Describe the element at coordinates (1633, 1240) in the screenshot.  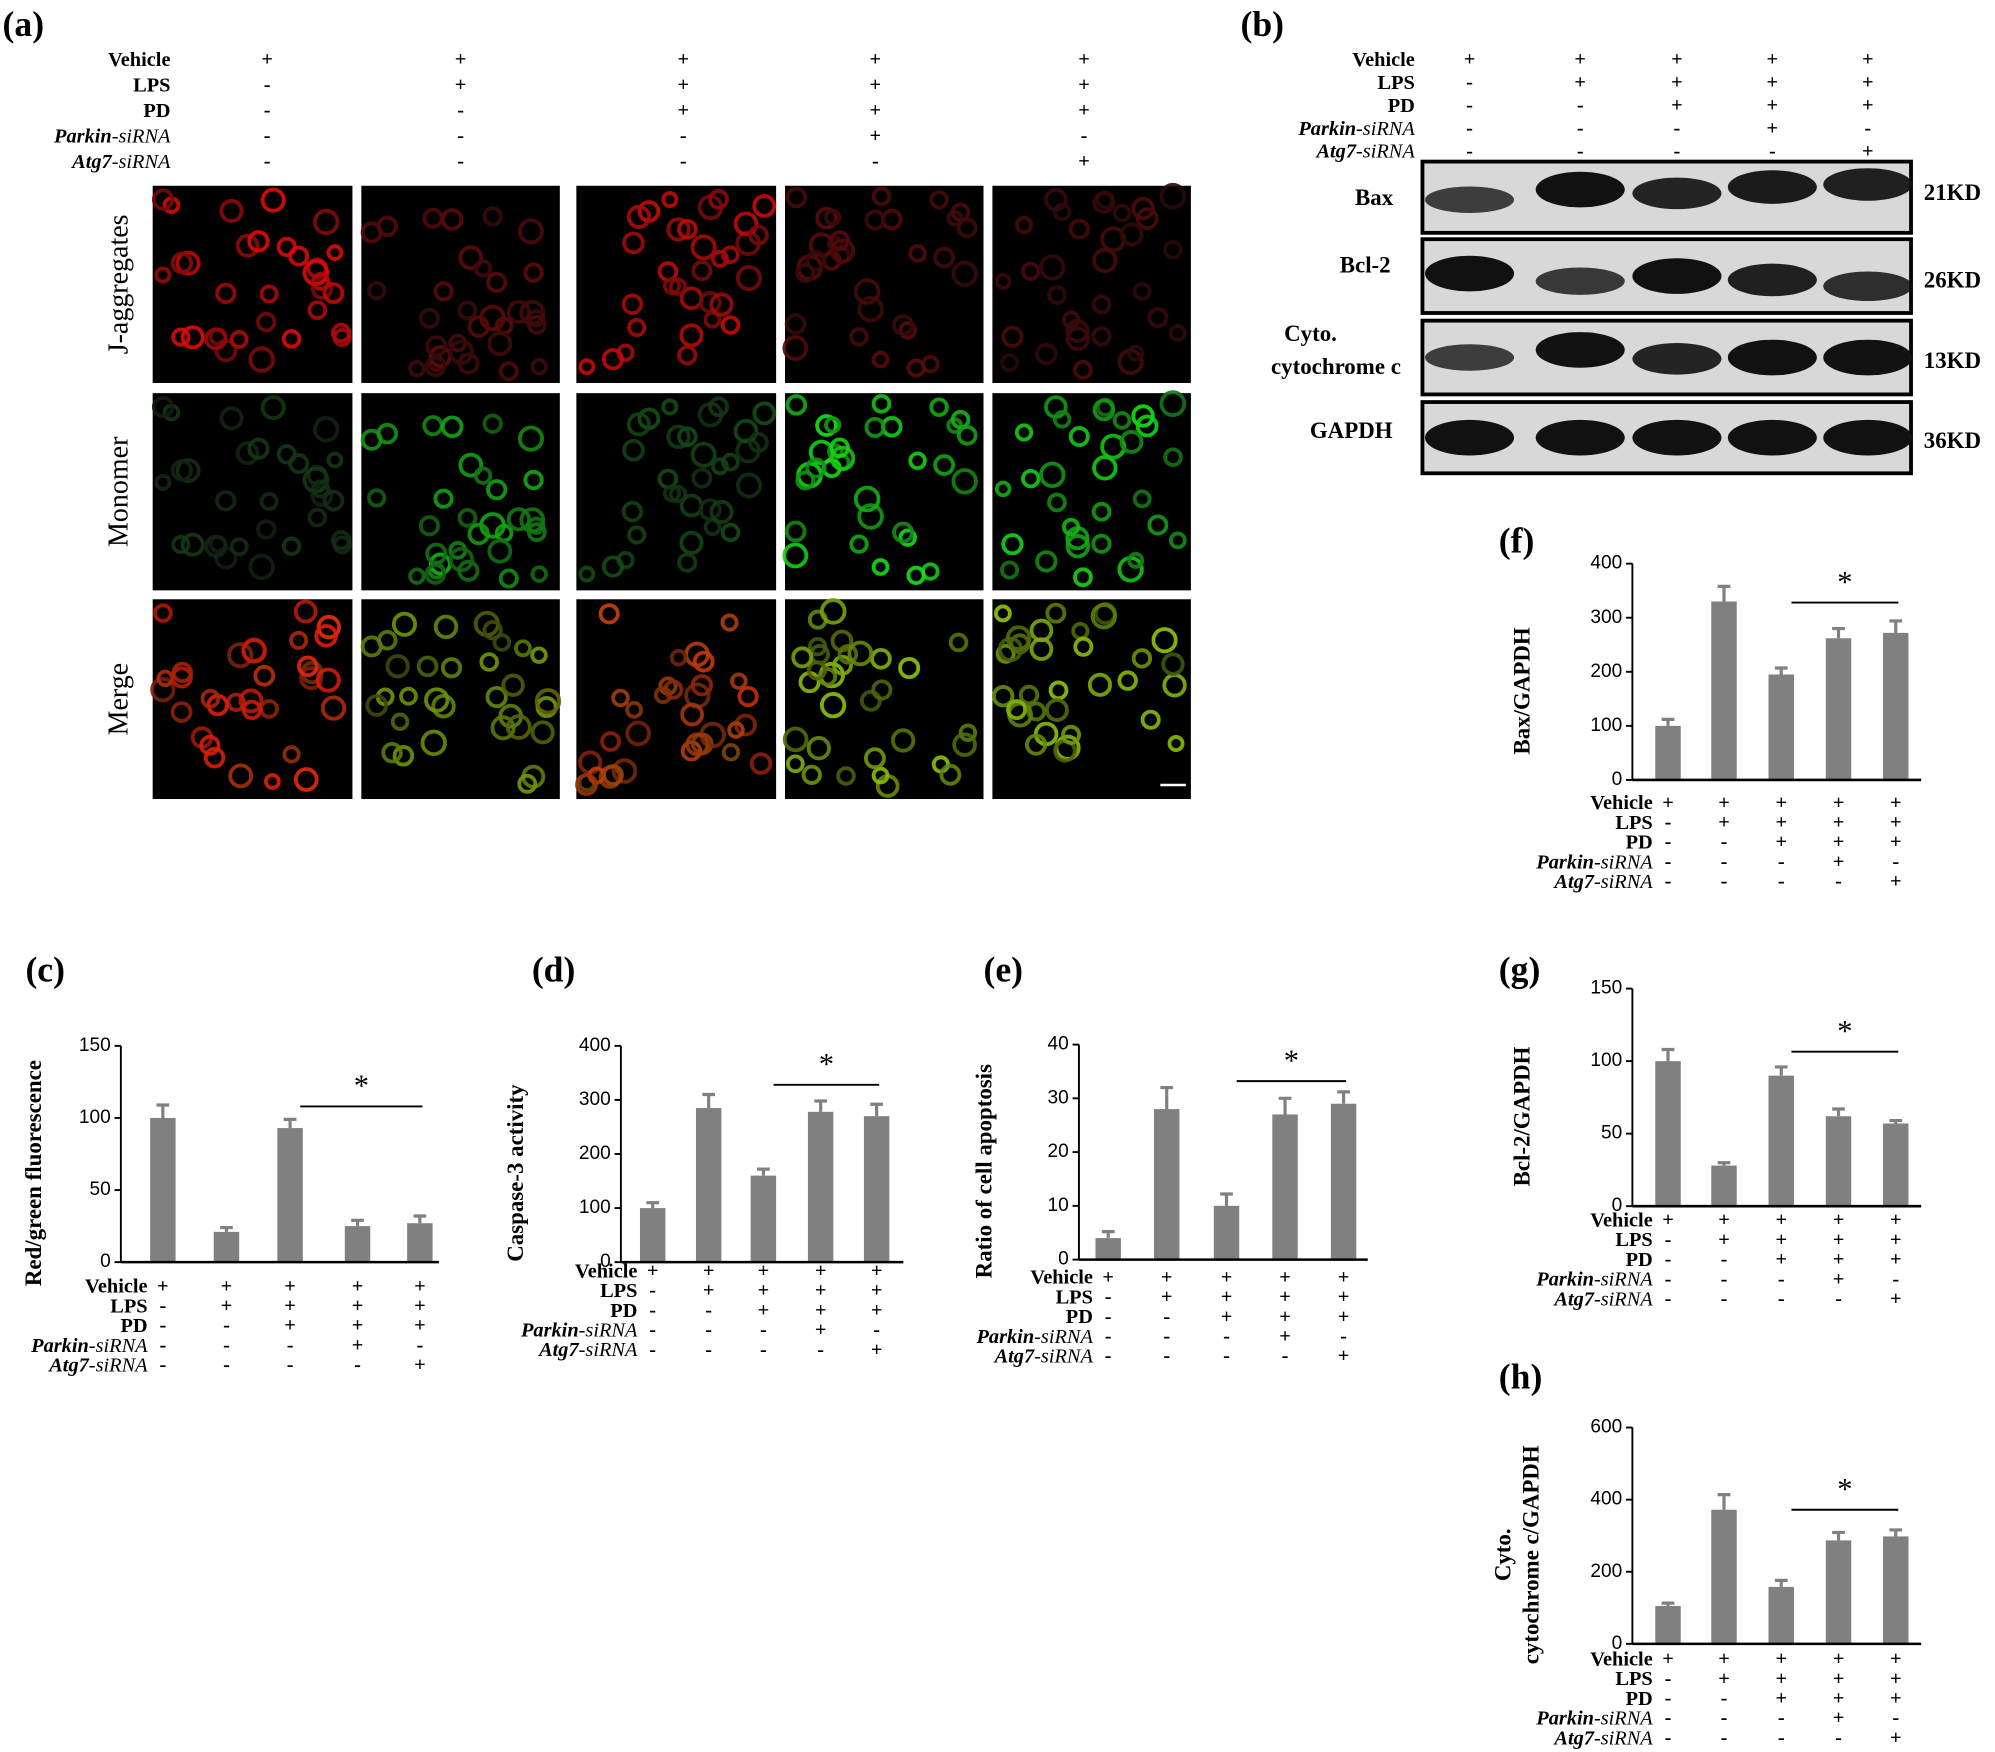
I see `label: LPS` at that location.